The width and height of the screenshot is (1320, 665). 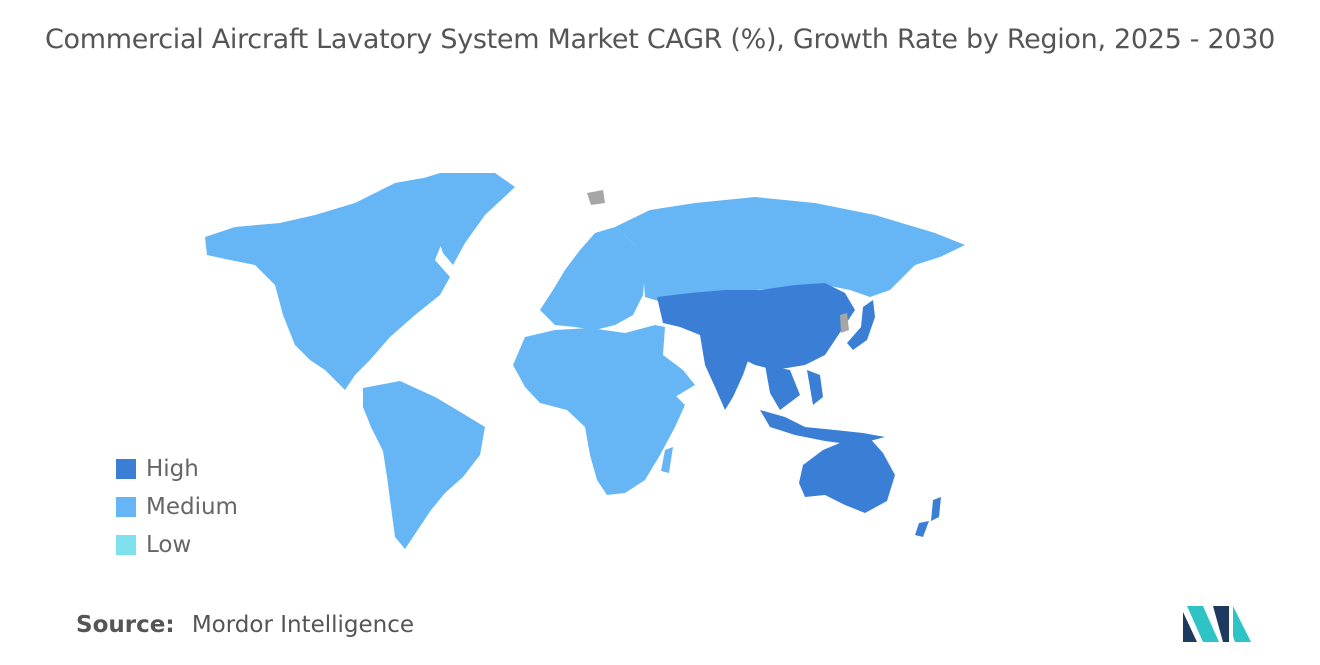 I want to click on legend-label-low: Low, so click(x=169, y=545).